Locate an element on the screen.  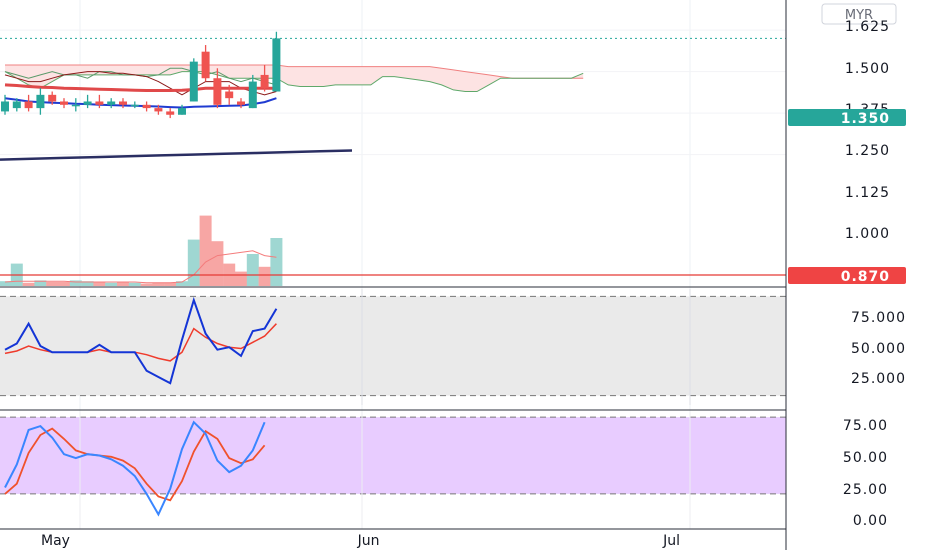
rsi-tick-label: 75.000 is located at coordinates (878, 318).